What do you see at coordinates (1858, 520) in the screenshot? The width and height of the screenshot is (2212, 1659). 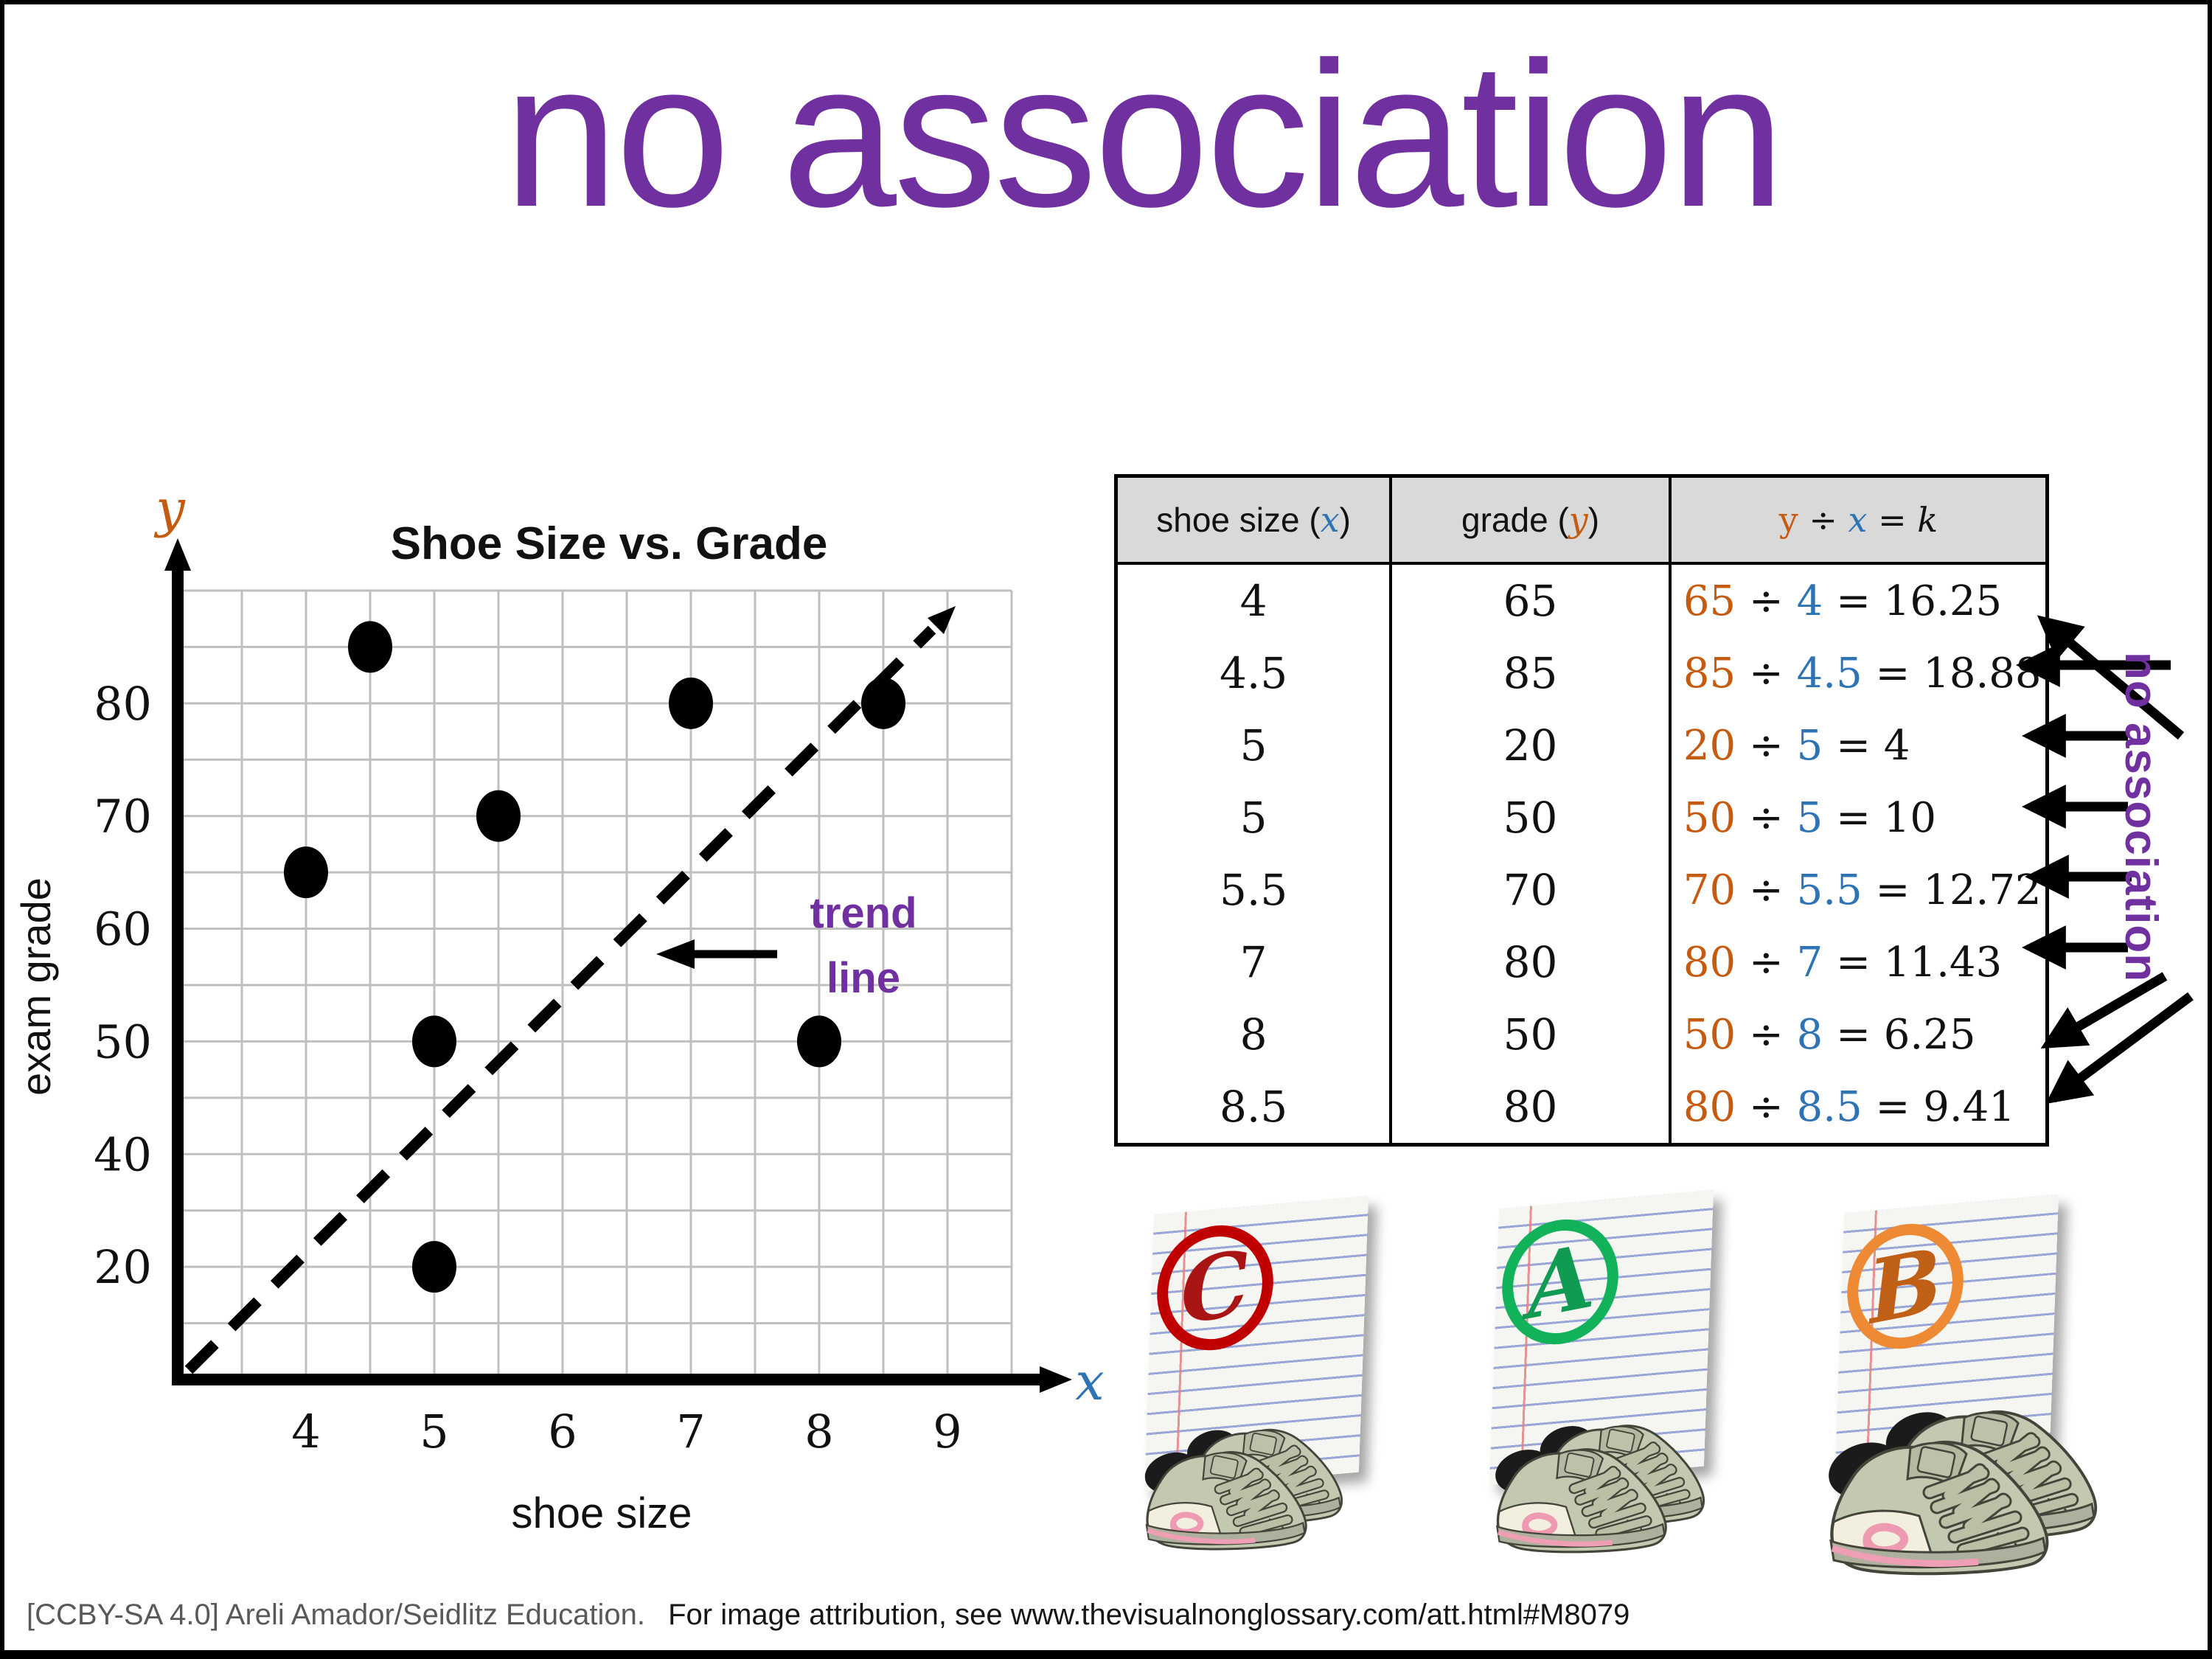 I see `header-formula: y ÷ x = k` at bounding box center [1858, 520].